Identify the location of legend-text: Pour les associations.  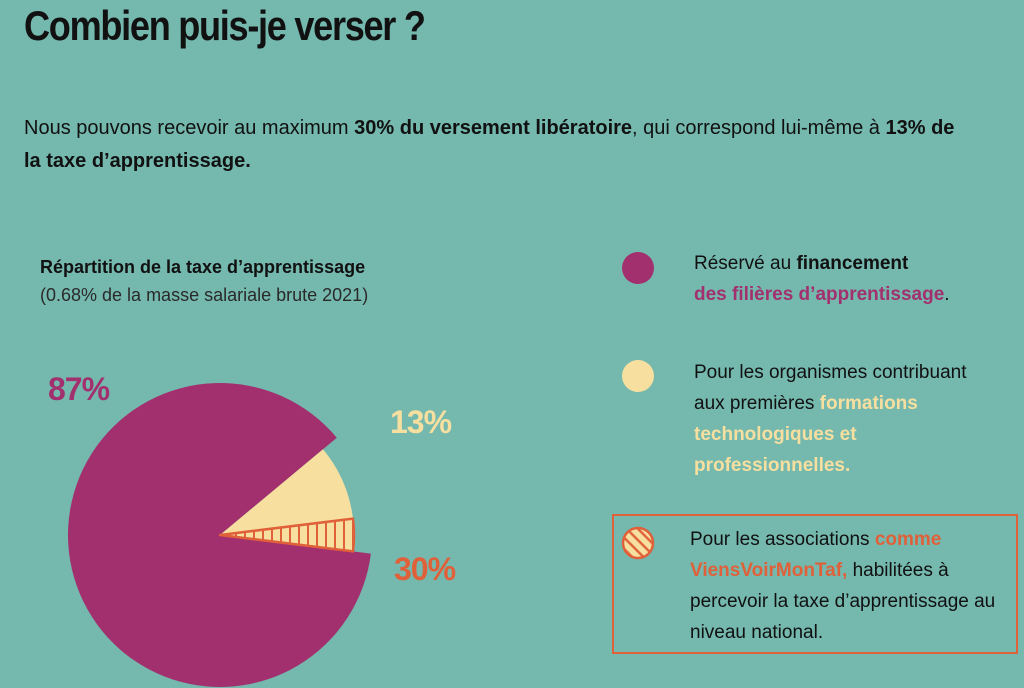
(782, 539).